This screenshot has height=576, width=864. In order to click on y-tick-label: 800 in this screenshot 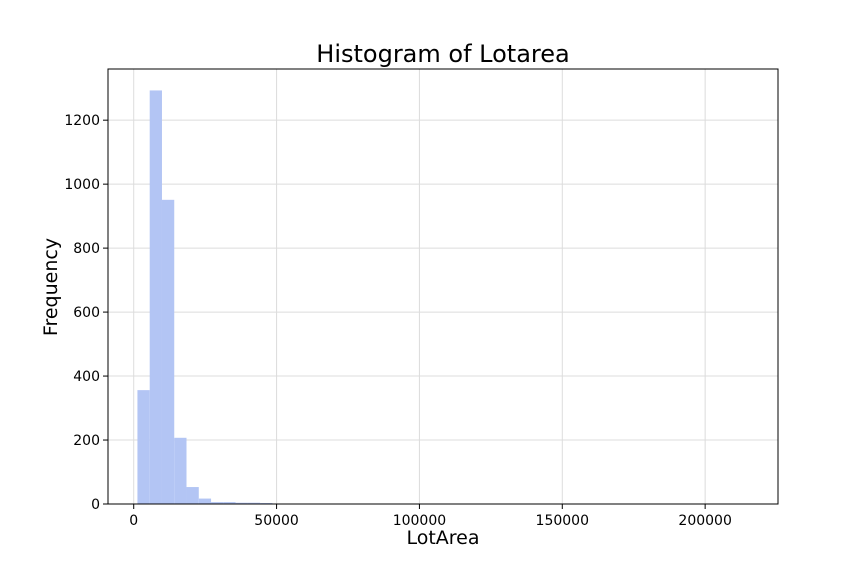, I will do `click(86, 249)`.